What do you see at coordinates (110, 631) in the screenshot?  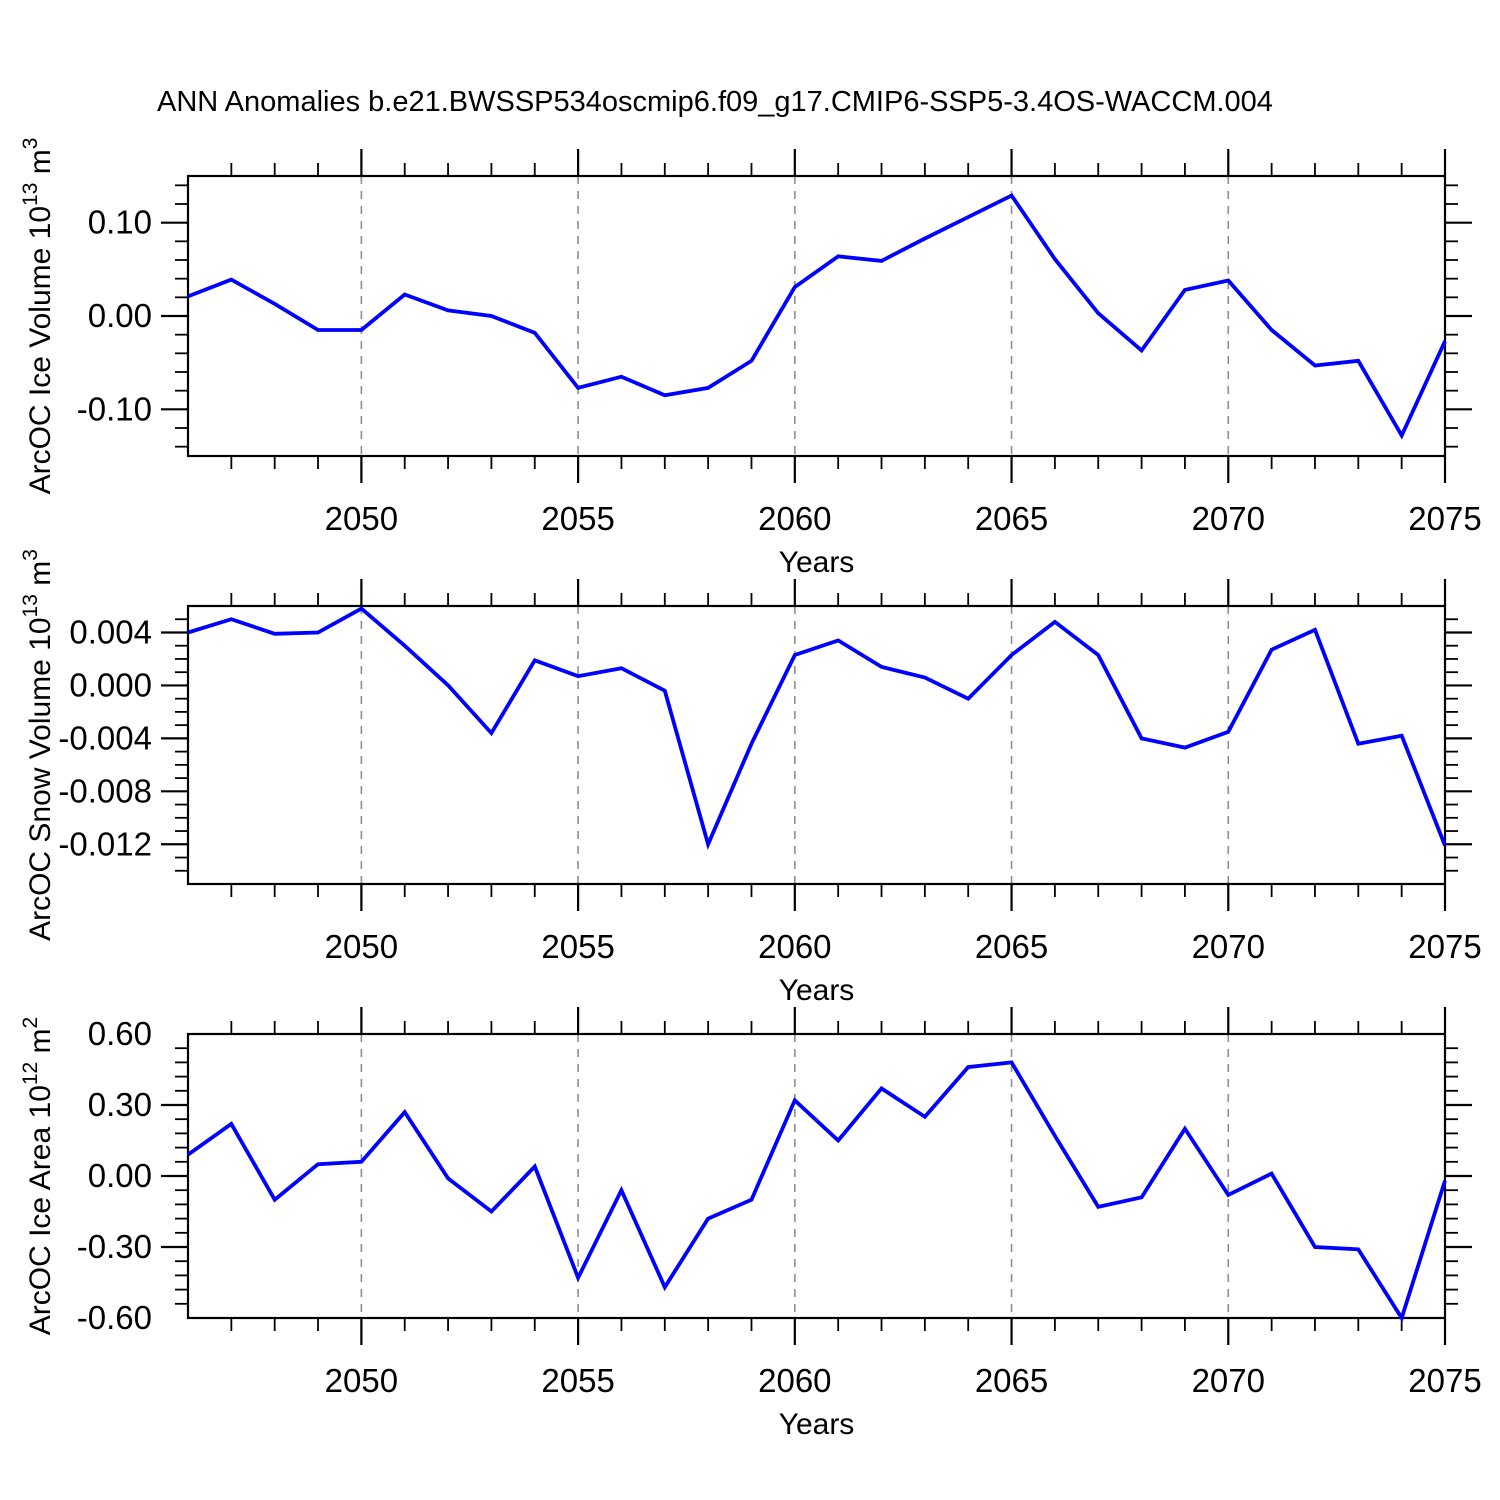 I see `y-tick-label: 0.004` at bounding box center [110, 631].